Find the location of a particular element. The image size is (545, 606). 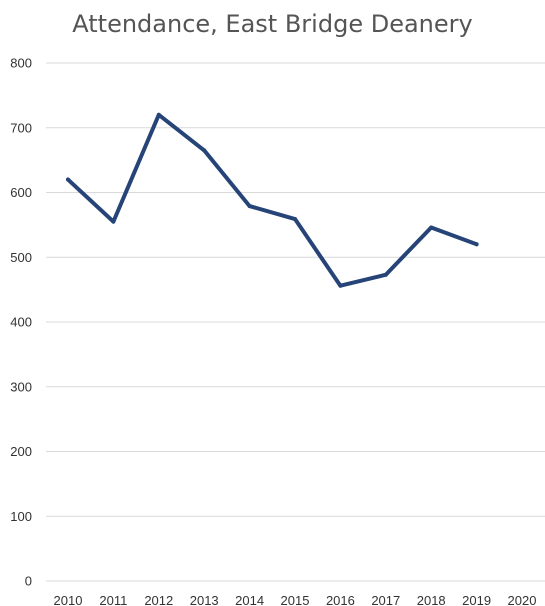

y-tick-label: 700 is located at coordinates (21, 127).